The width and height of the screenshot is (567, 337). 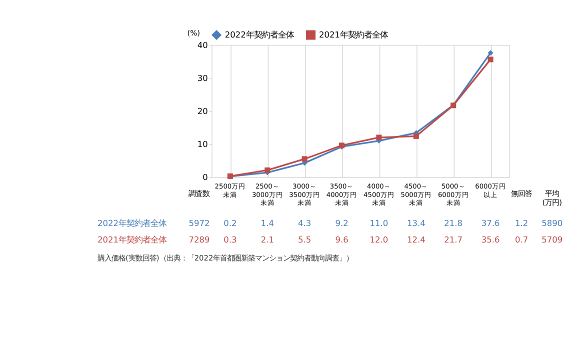 What do you see at coordinates (379, 239) in the screenshot?
I see `data-label: 12.0` at bounding box center [379, 239].